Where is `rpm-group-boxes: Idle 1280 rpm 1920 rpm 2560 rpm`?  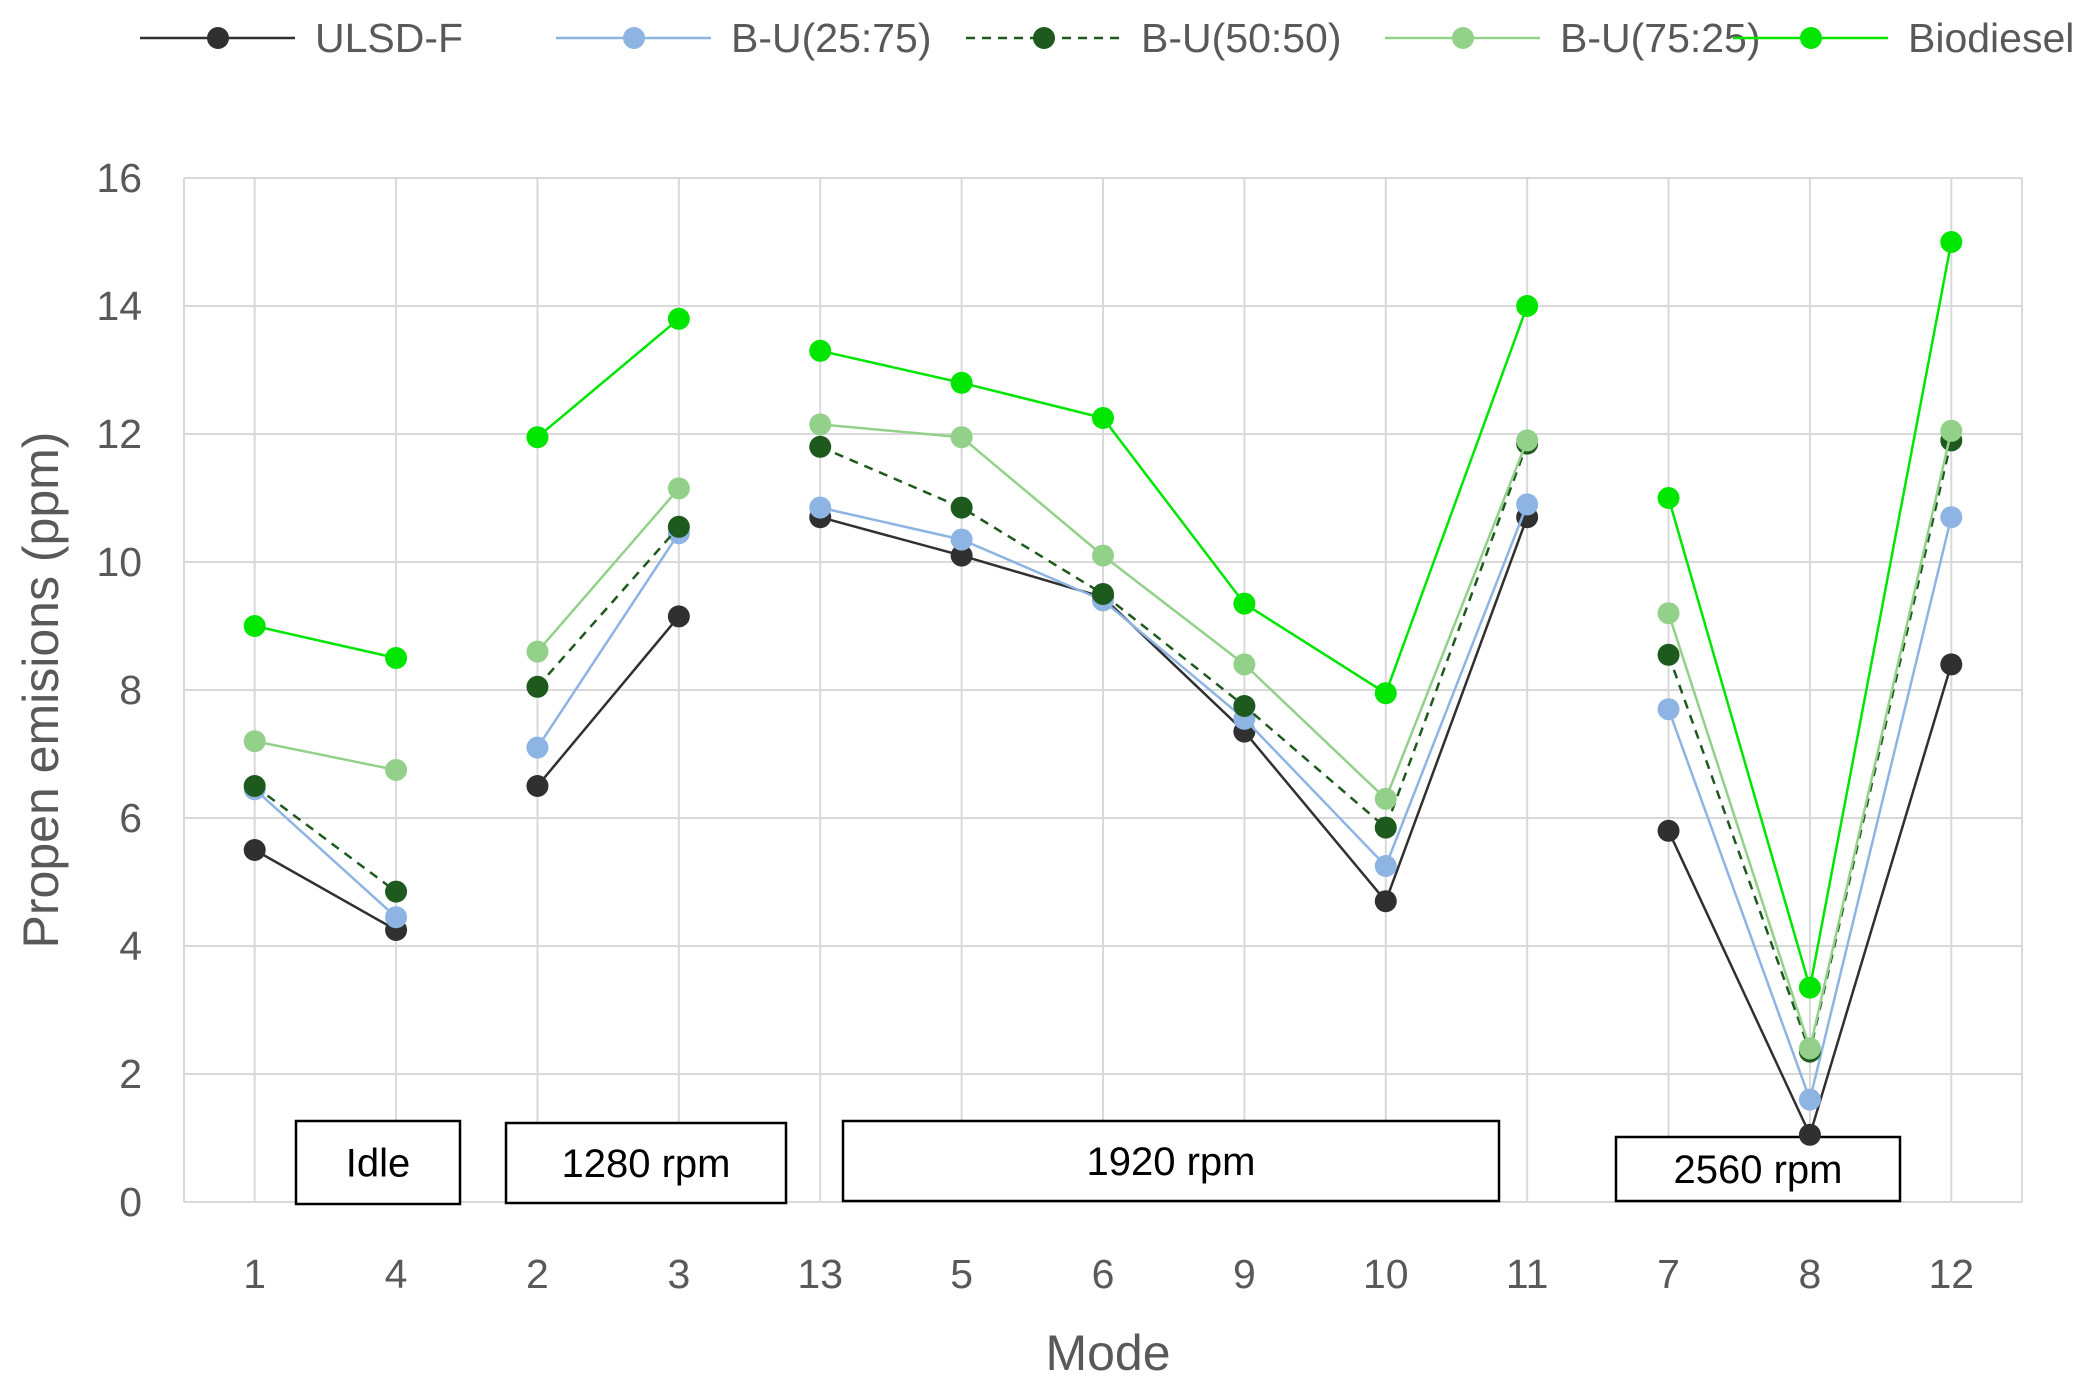
rpm-group-boxes: Idle 1280 rpm 1920 rpm 2560 rpm is located at coordinates (1098, 1162).